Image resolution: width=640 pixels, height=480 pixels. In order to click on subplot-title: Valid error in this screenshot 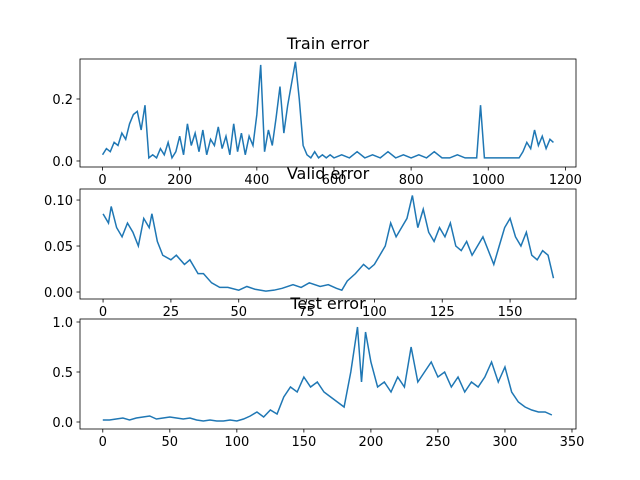, I will do `click(328, 173)`.